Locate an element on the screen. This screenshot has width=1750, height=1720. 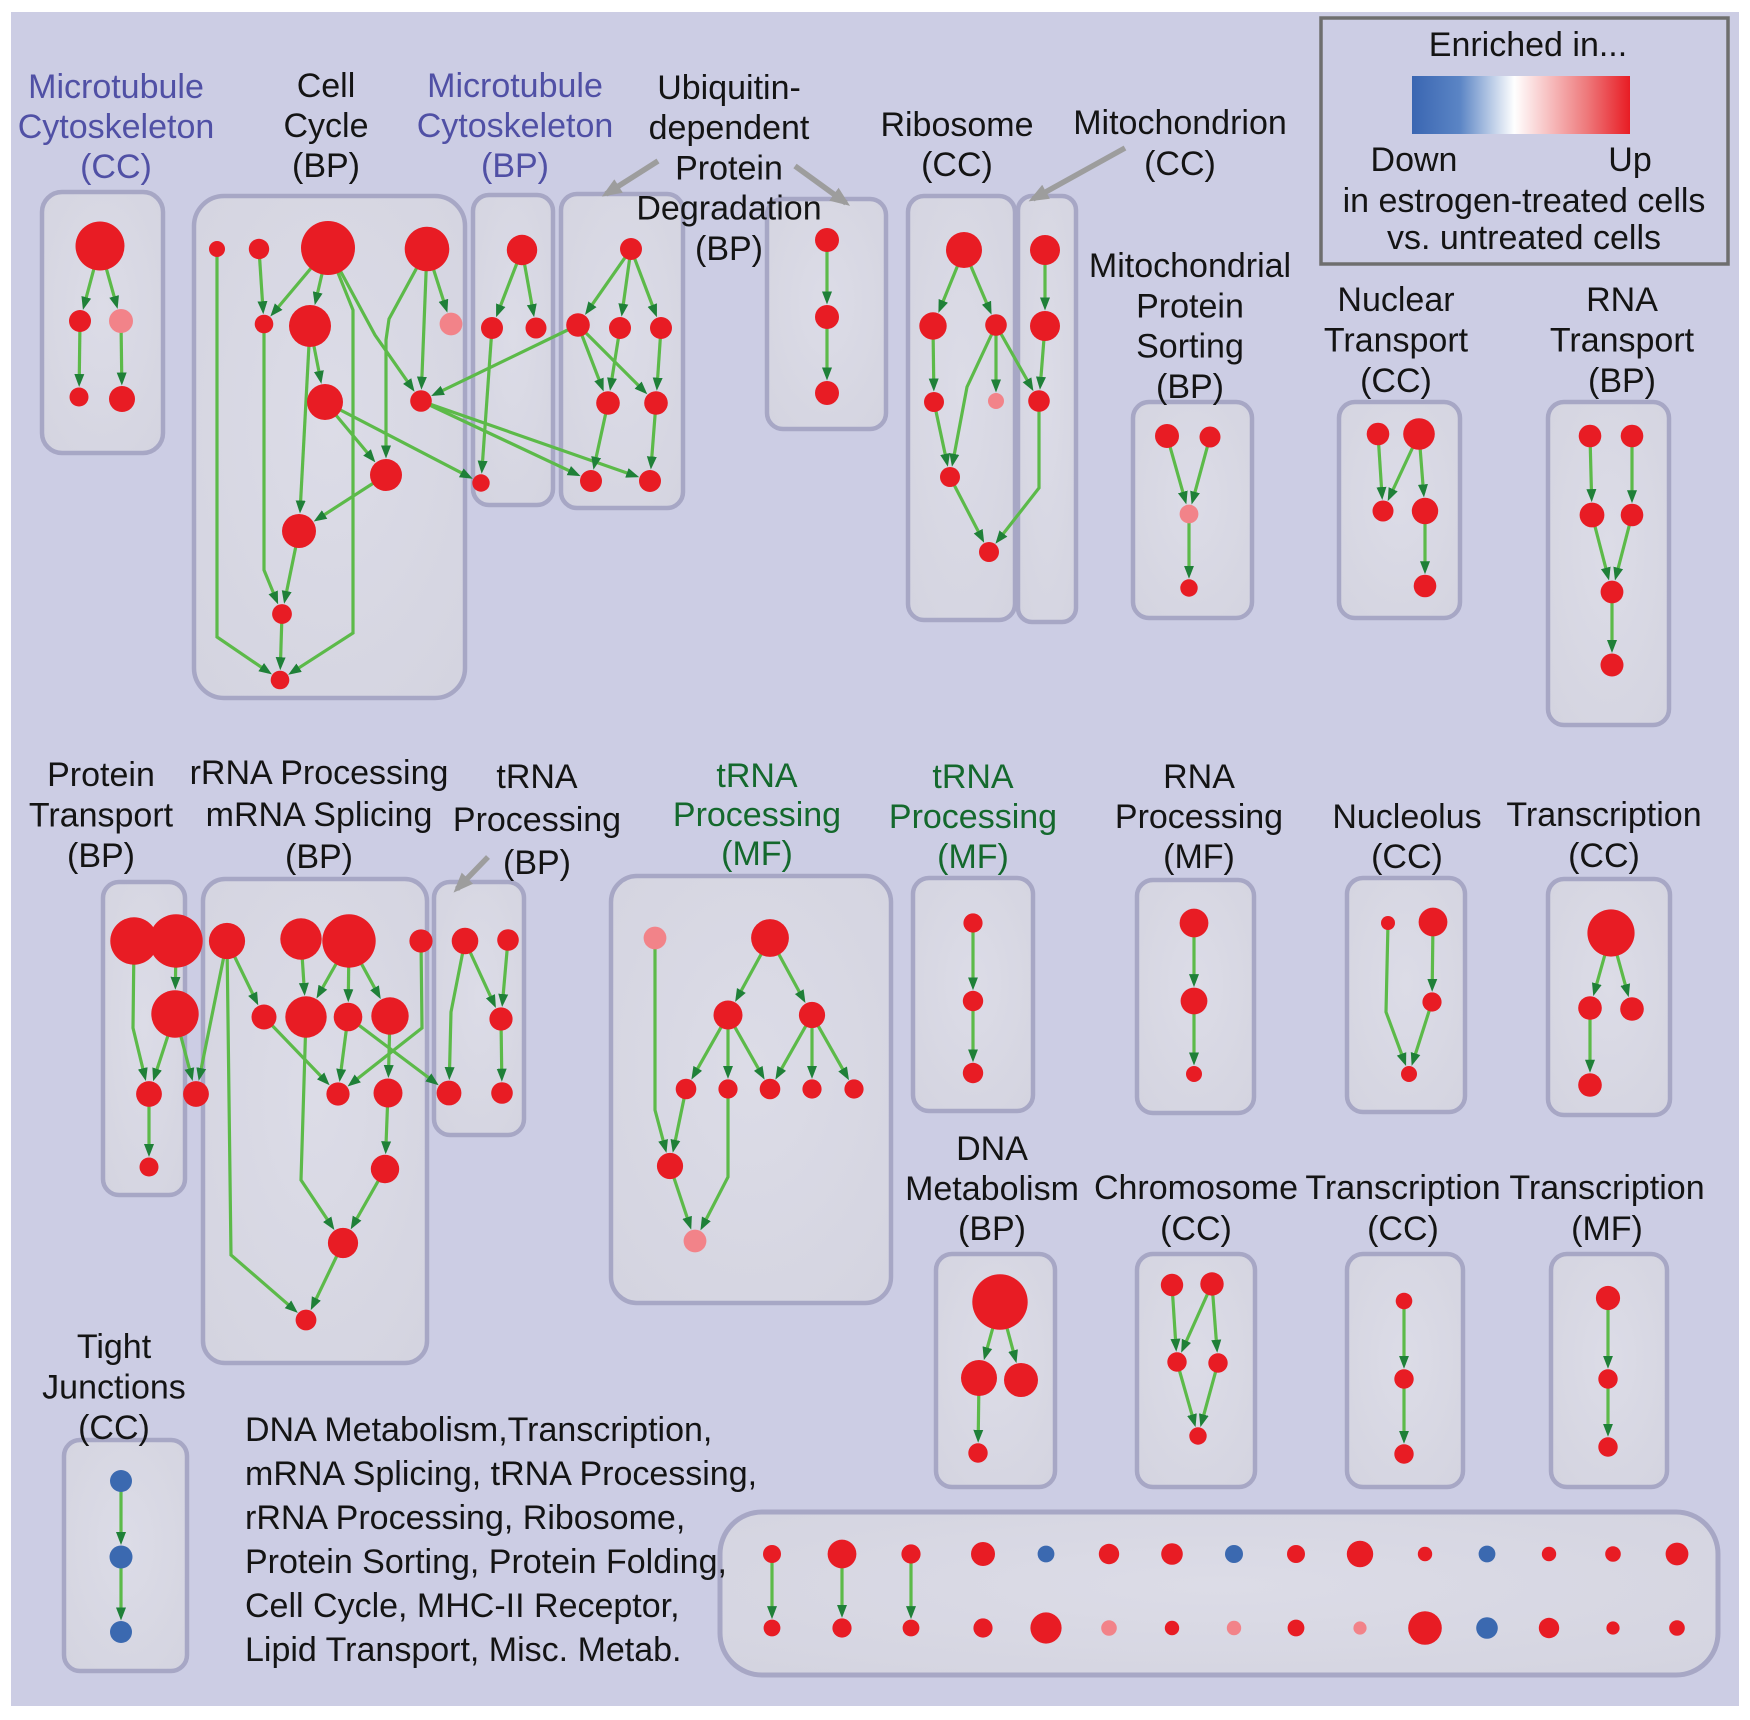
svg-text: Nuclear is located at coordinates (1395, 300).